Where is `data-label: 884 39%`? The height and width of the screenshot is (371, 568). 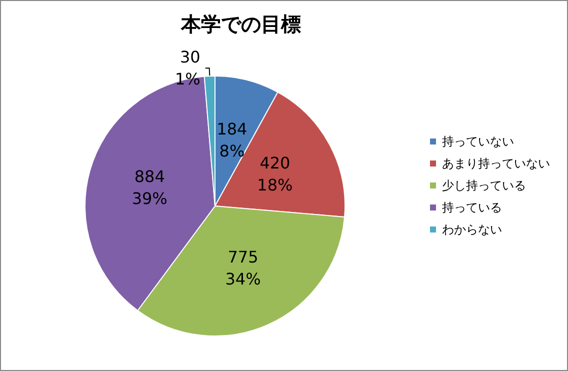 data-label: 884 39% is located at coordinates (150, 187).